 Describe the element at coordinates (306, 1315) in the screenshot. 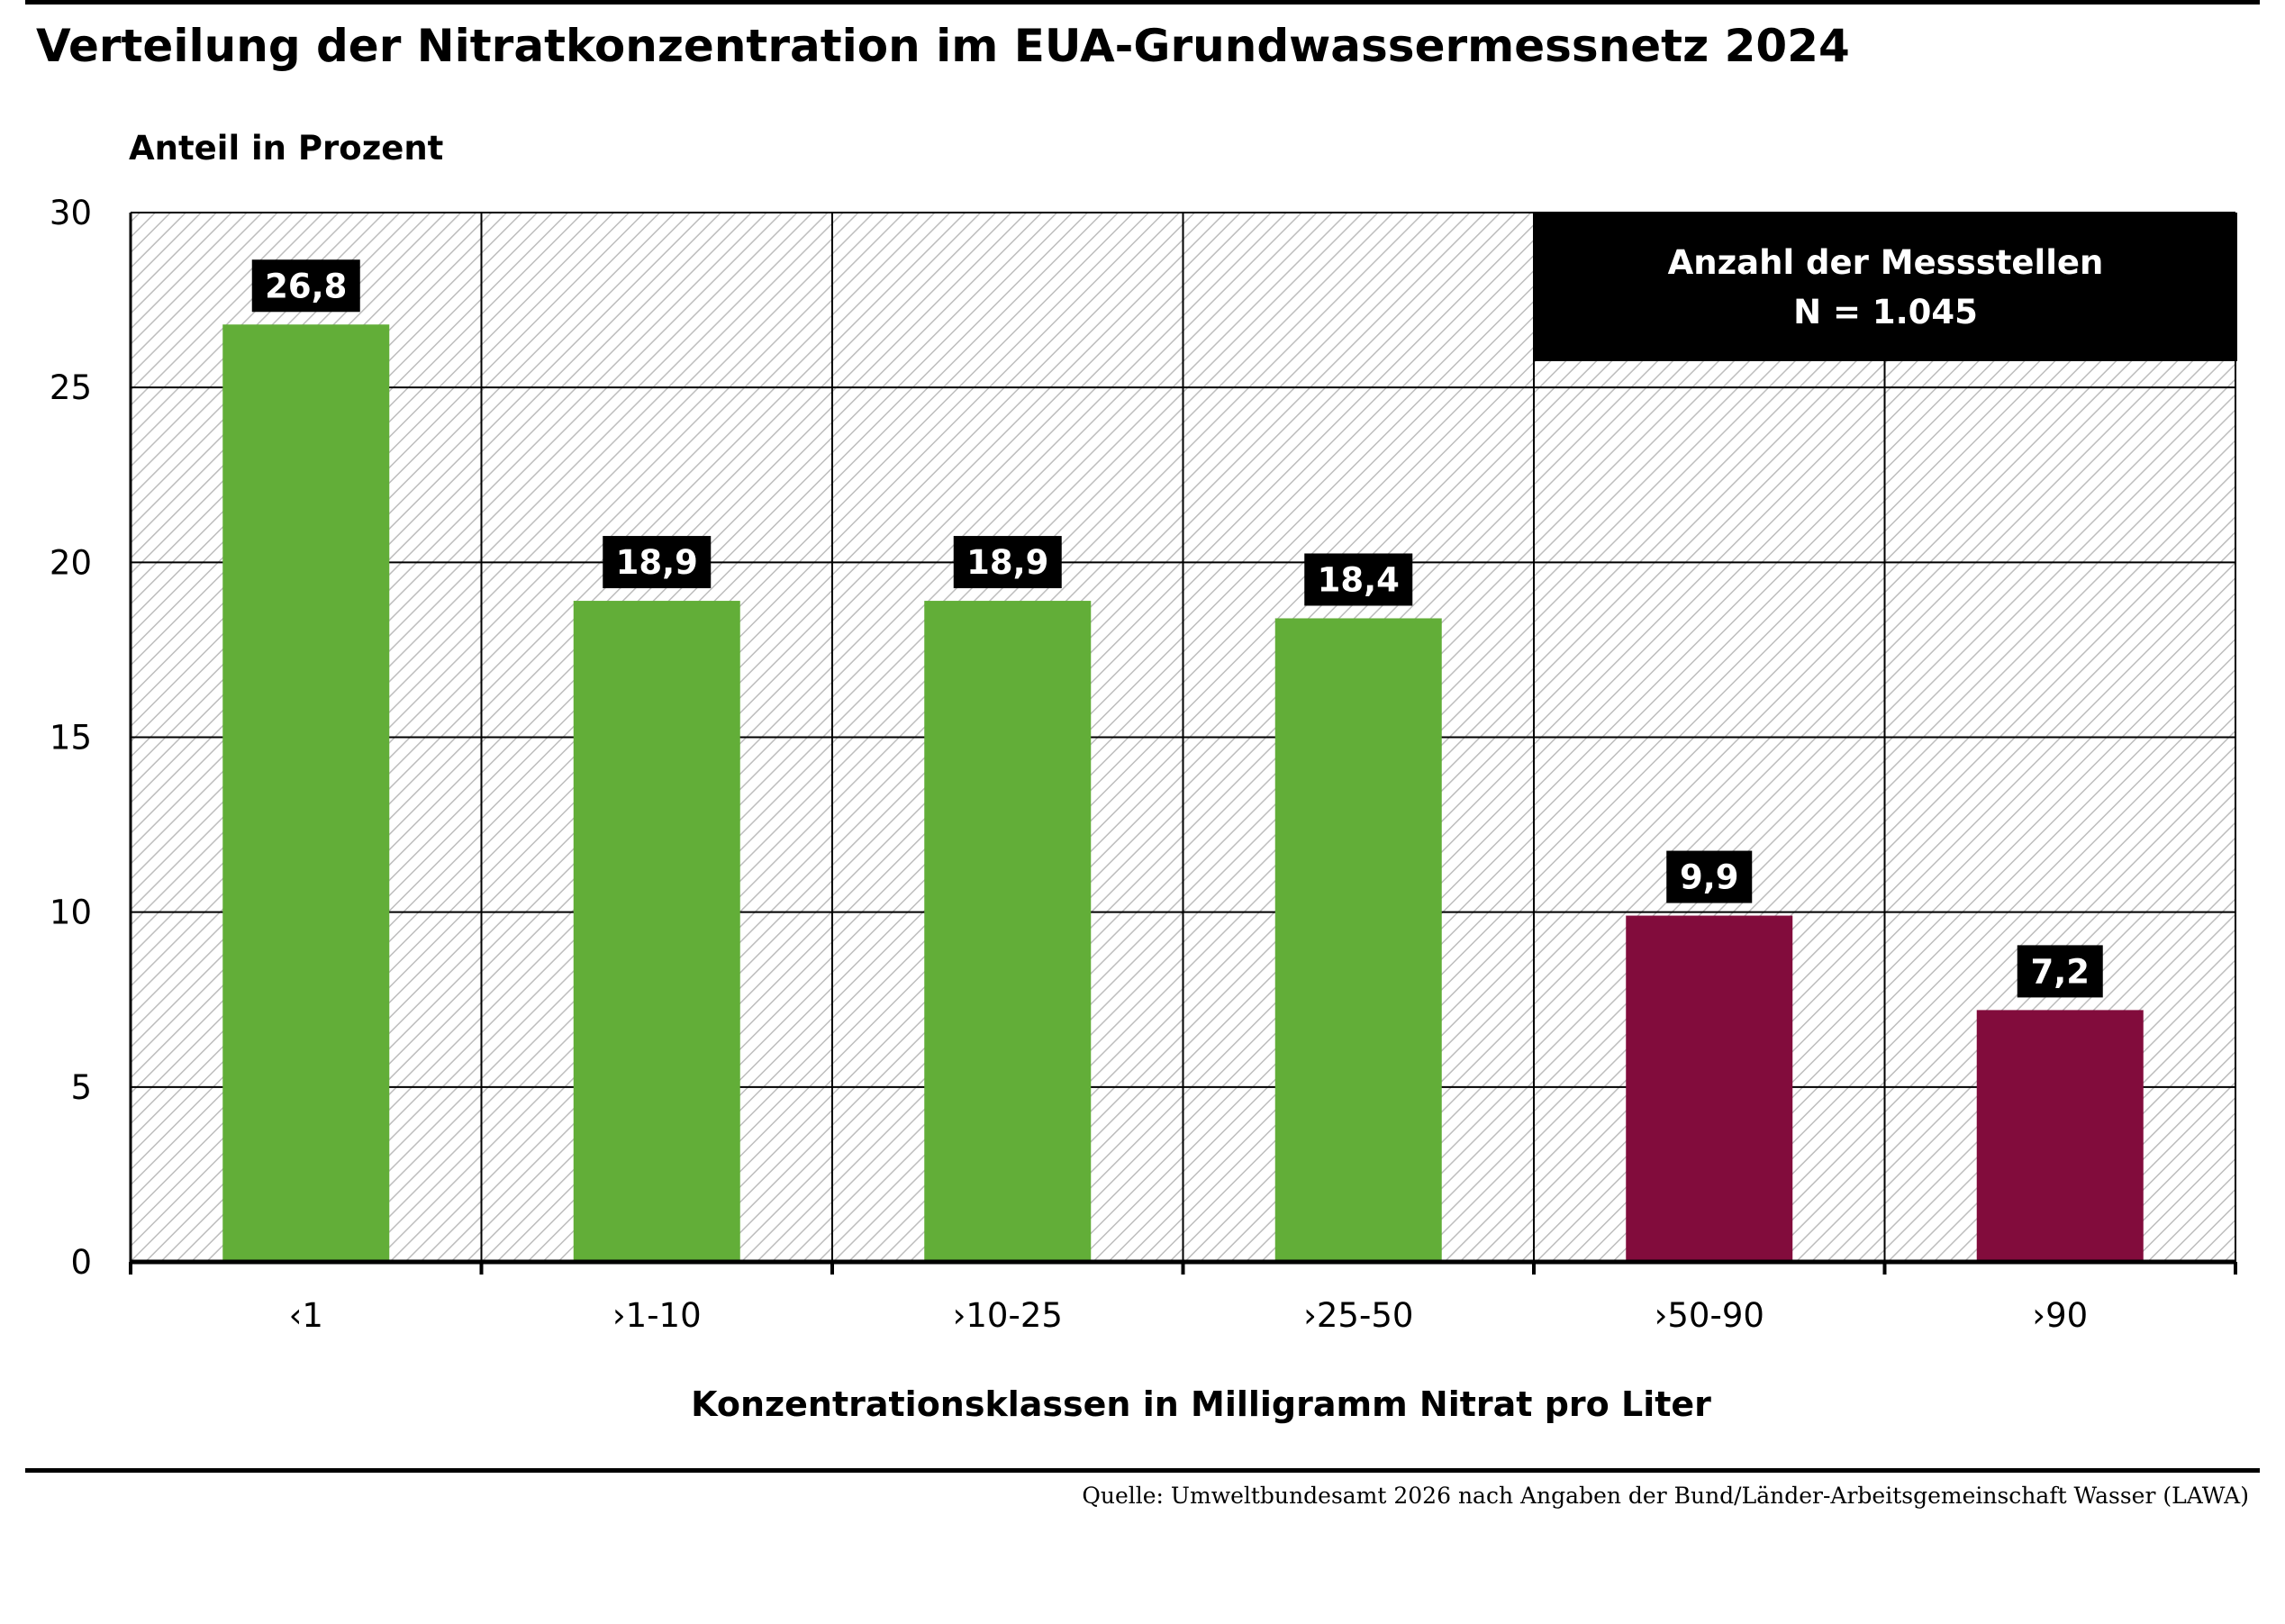

I see `x-tick-label: ‹1` at that location.